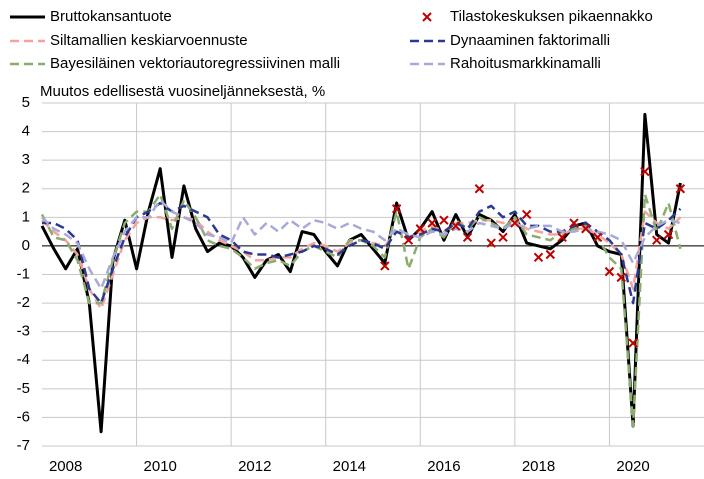 This screenshot has height=479, width=704. What do you see at coordinates (111, 16) in the screenshot?
I see `legend-label: Bruttokansantuote` at bounding box center [111, 16].